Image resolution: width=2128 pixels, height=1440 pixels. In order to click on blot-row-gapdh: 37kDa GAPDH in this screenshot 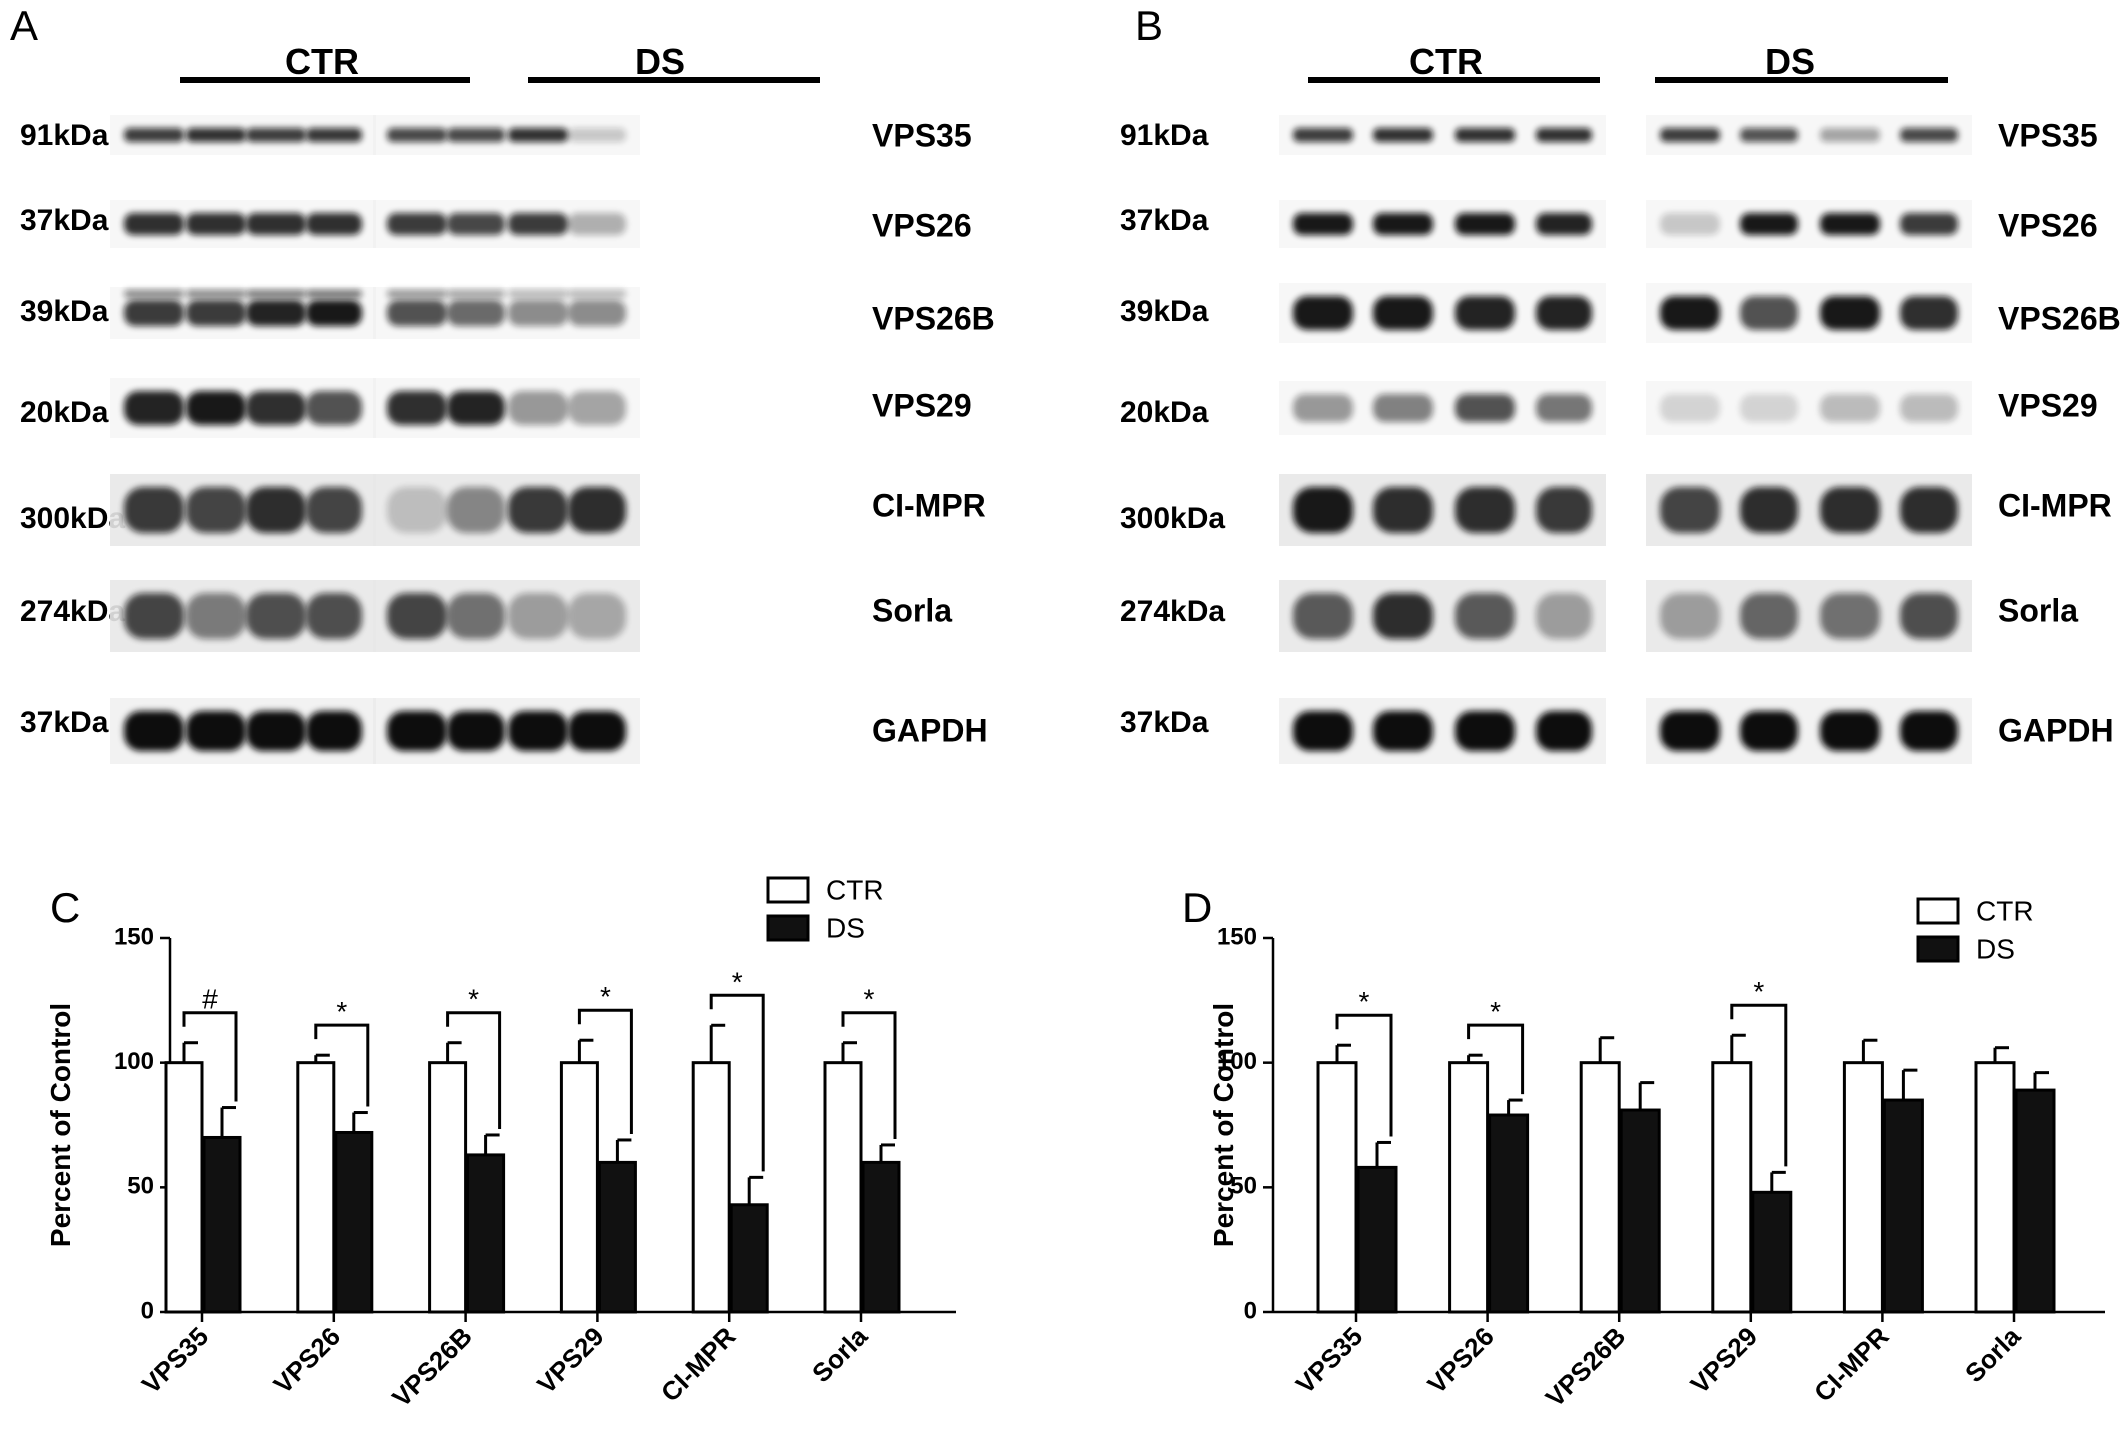, I will do `click(504, 731)`.